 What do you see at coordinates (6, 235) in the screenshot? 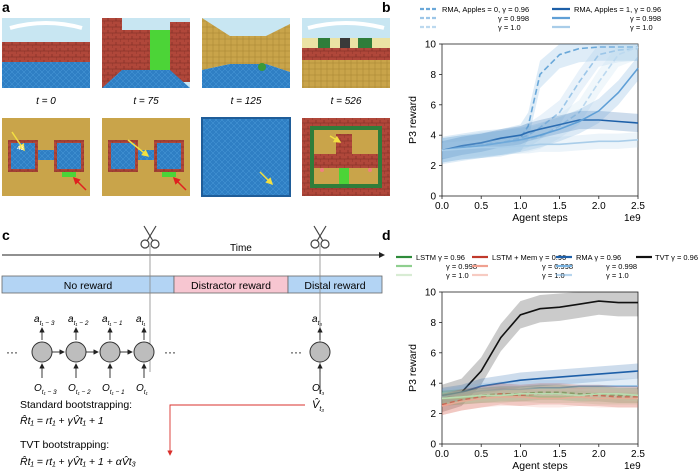
I see `panel-label-c: c` at bounding box center [6, 235].